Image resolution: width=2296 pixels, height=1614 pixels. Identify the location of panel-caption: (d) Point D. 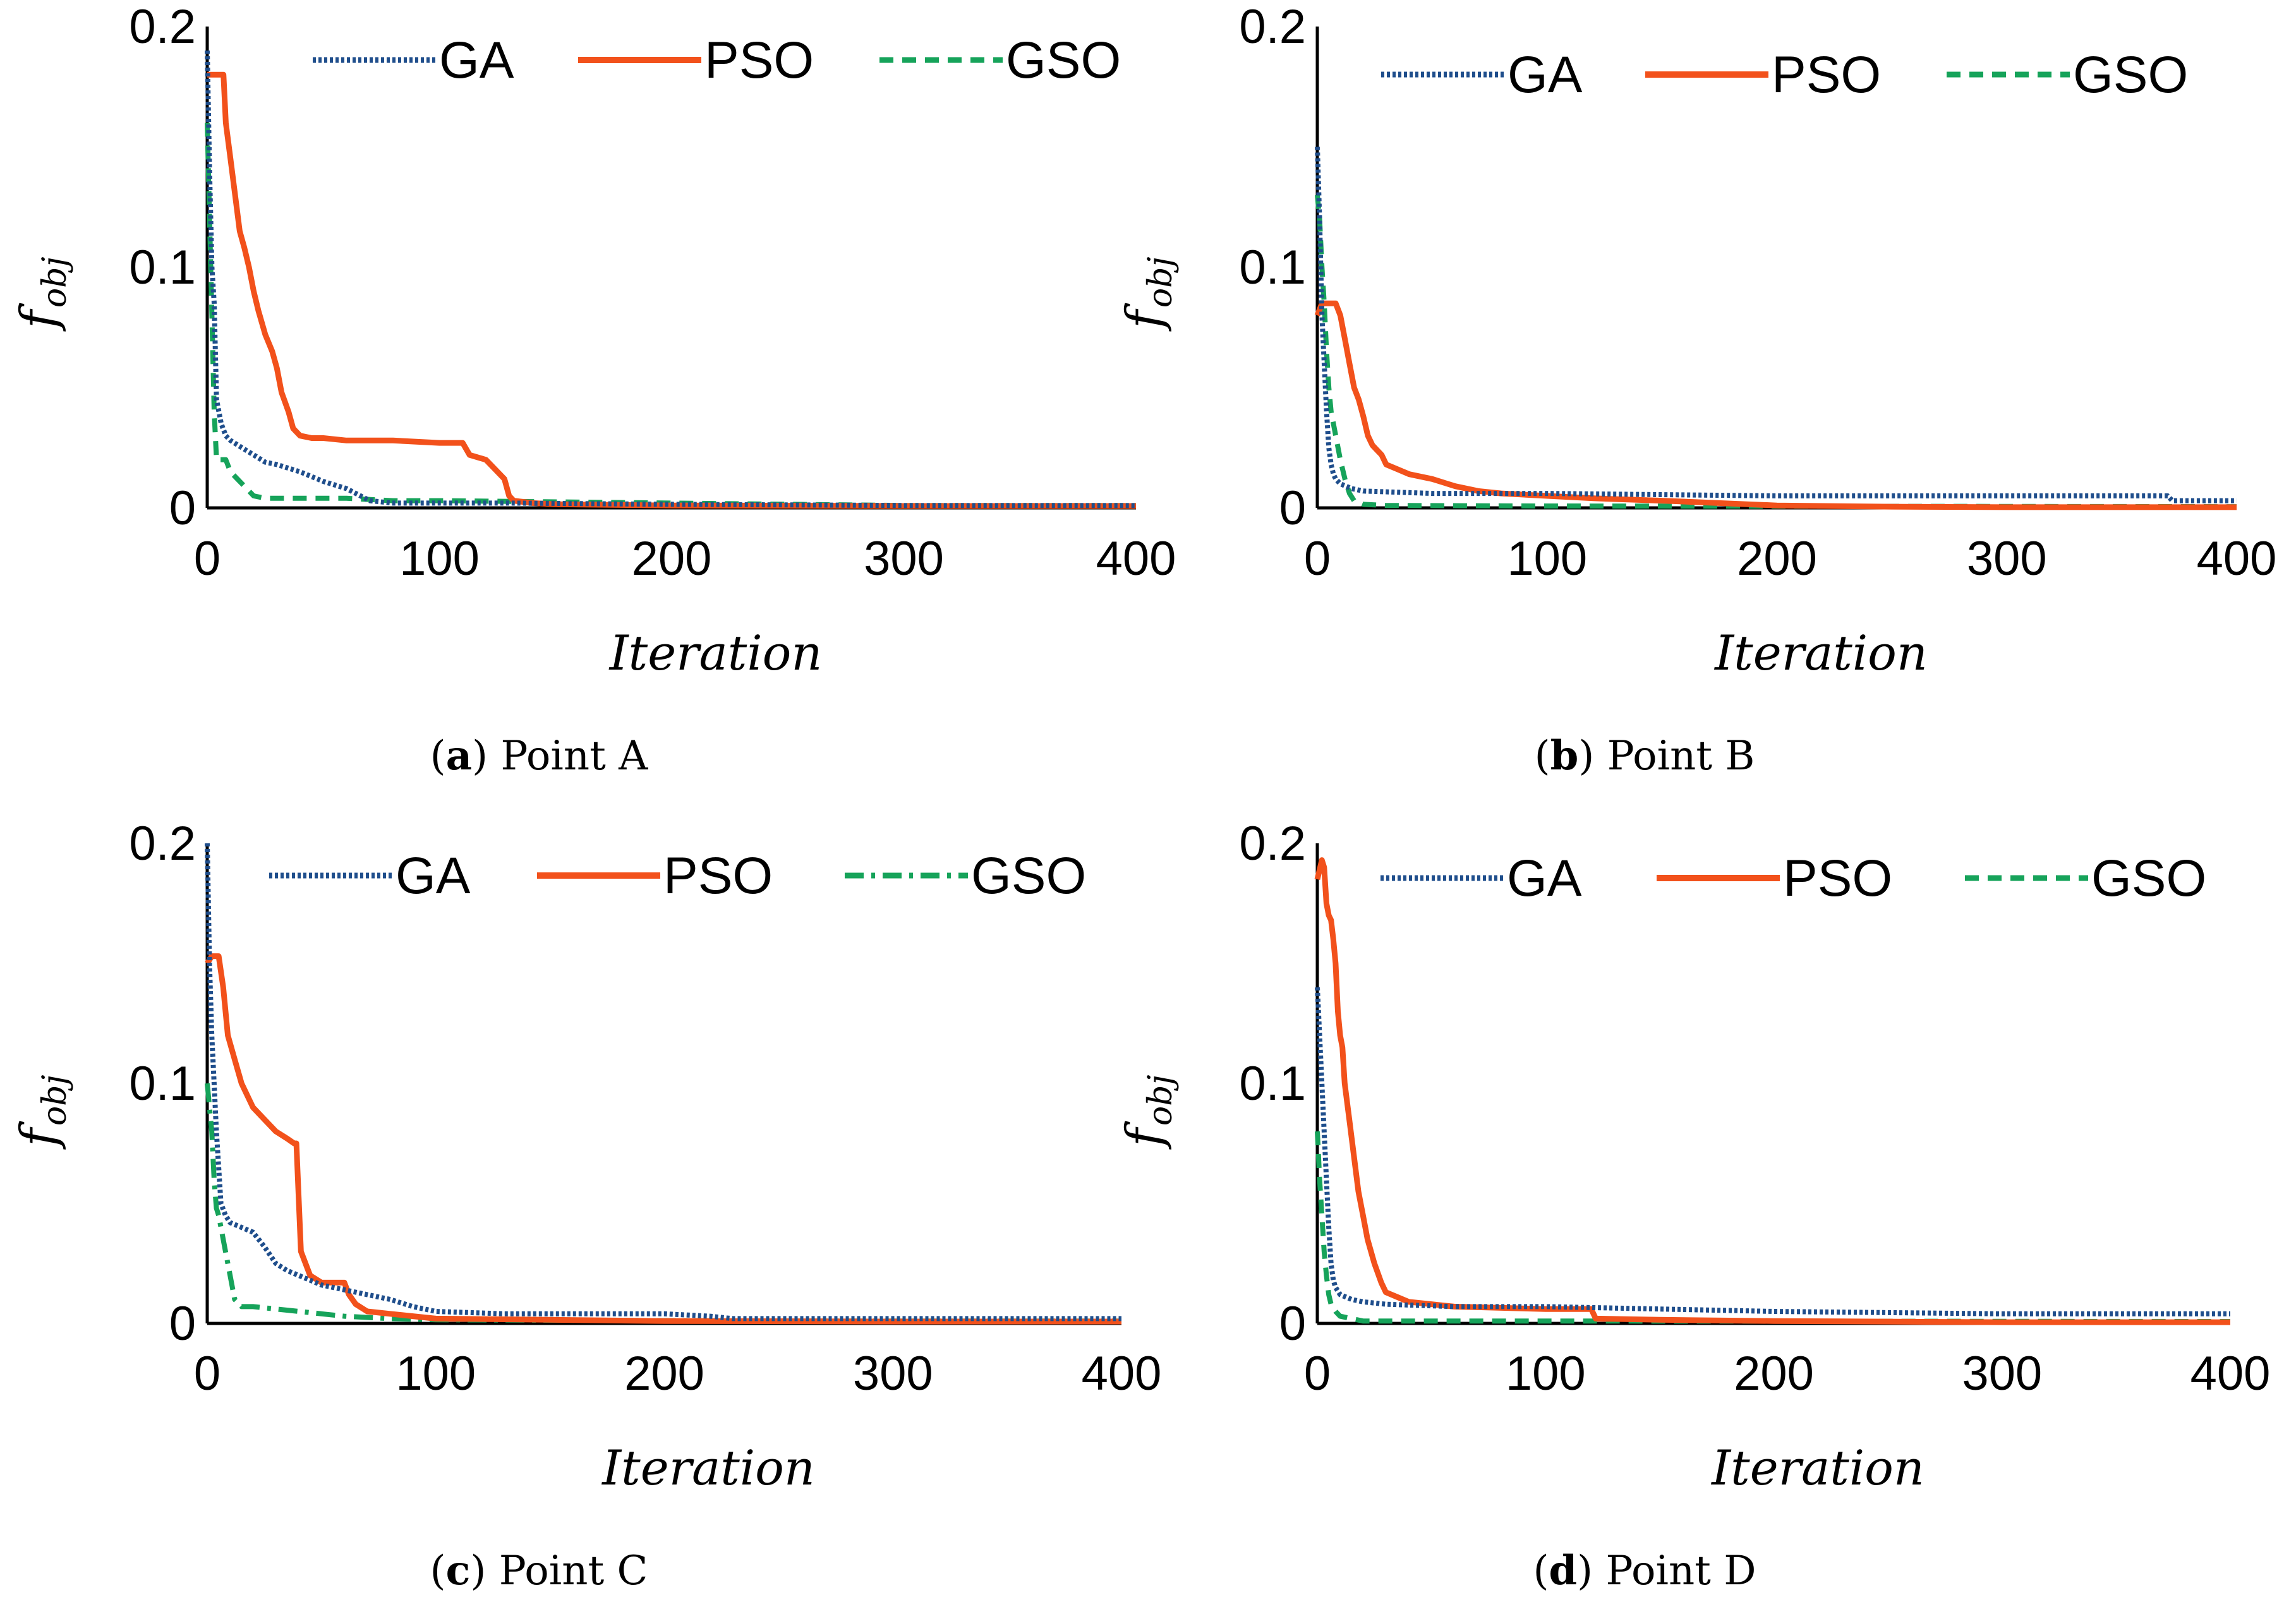
(1644, 1571).